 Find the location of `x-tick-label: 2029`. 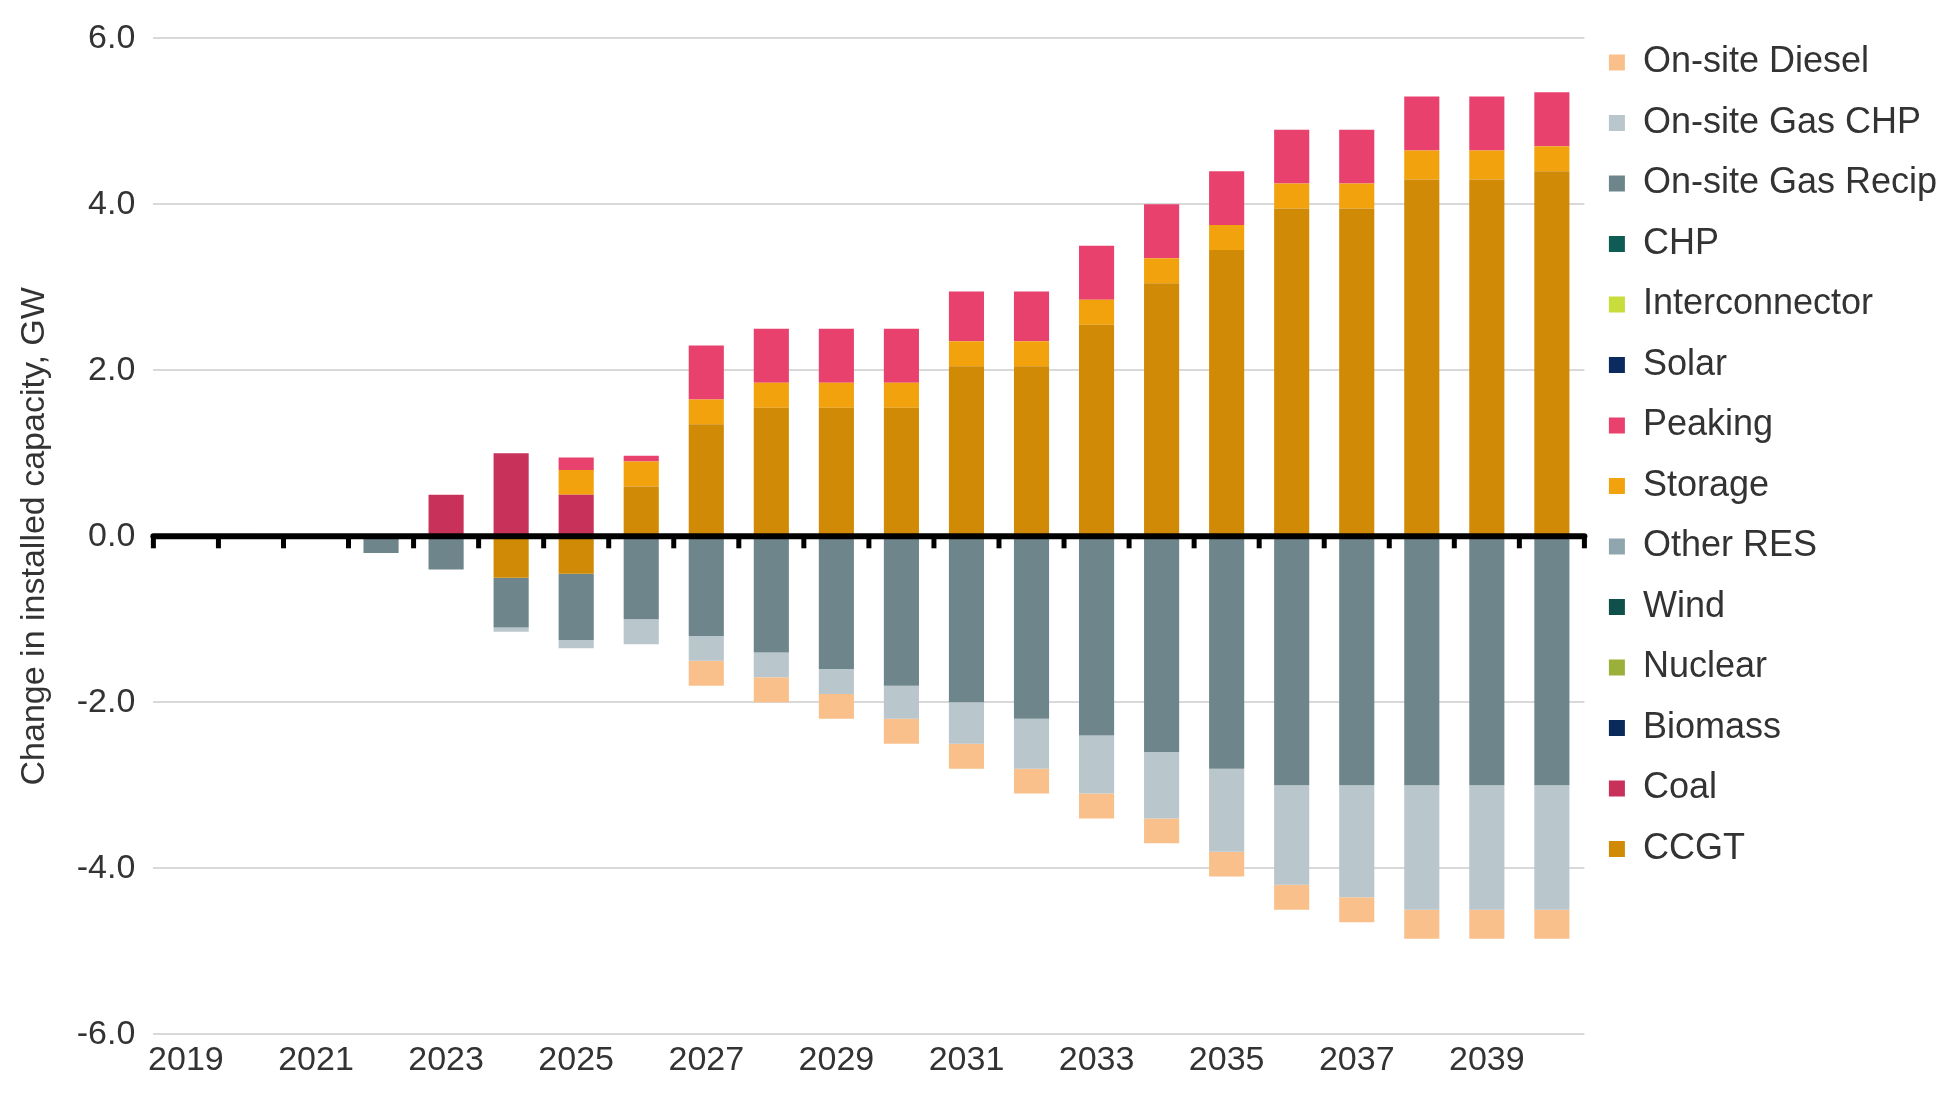

x-tick-label: 2029 is located at coordinates (836, 1057).